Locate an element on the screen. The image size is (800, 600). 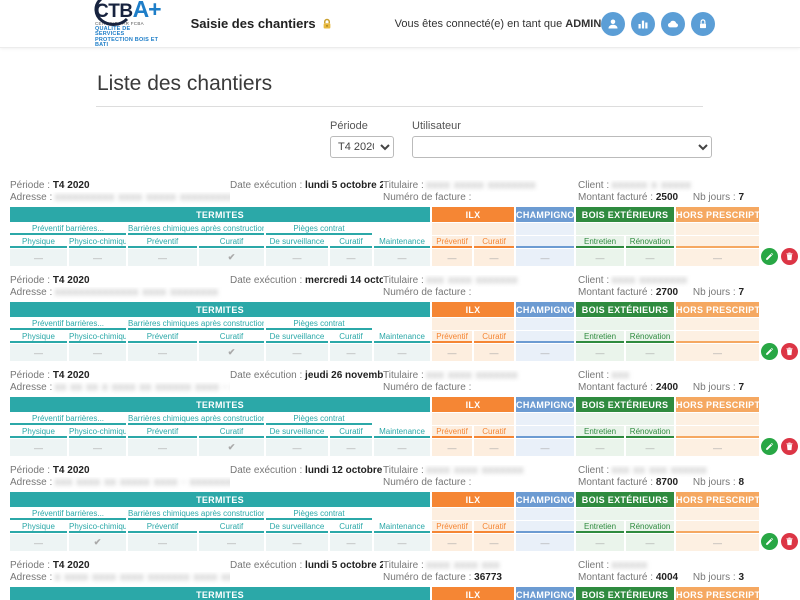
user-button is located at coordinates (613, 23).